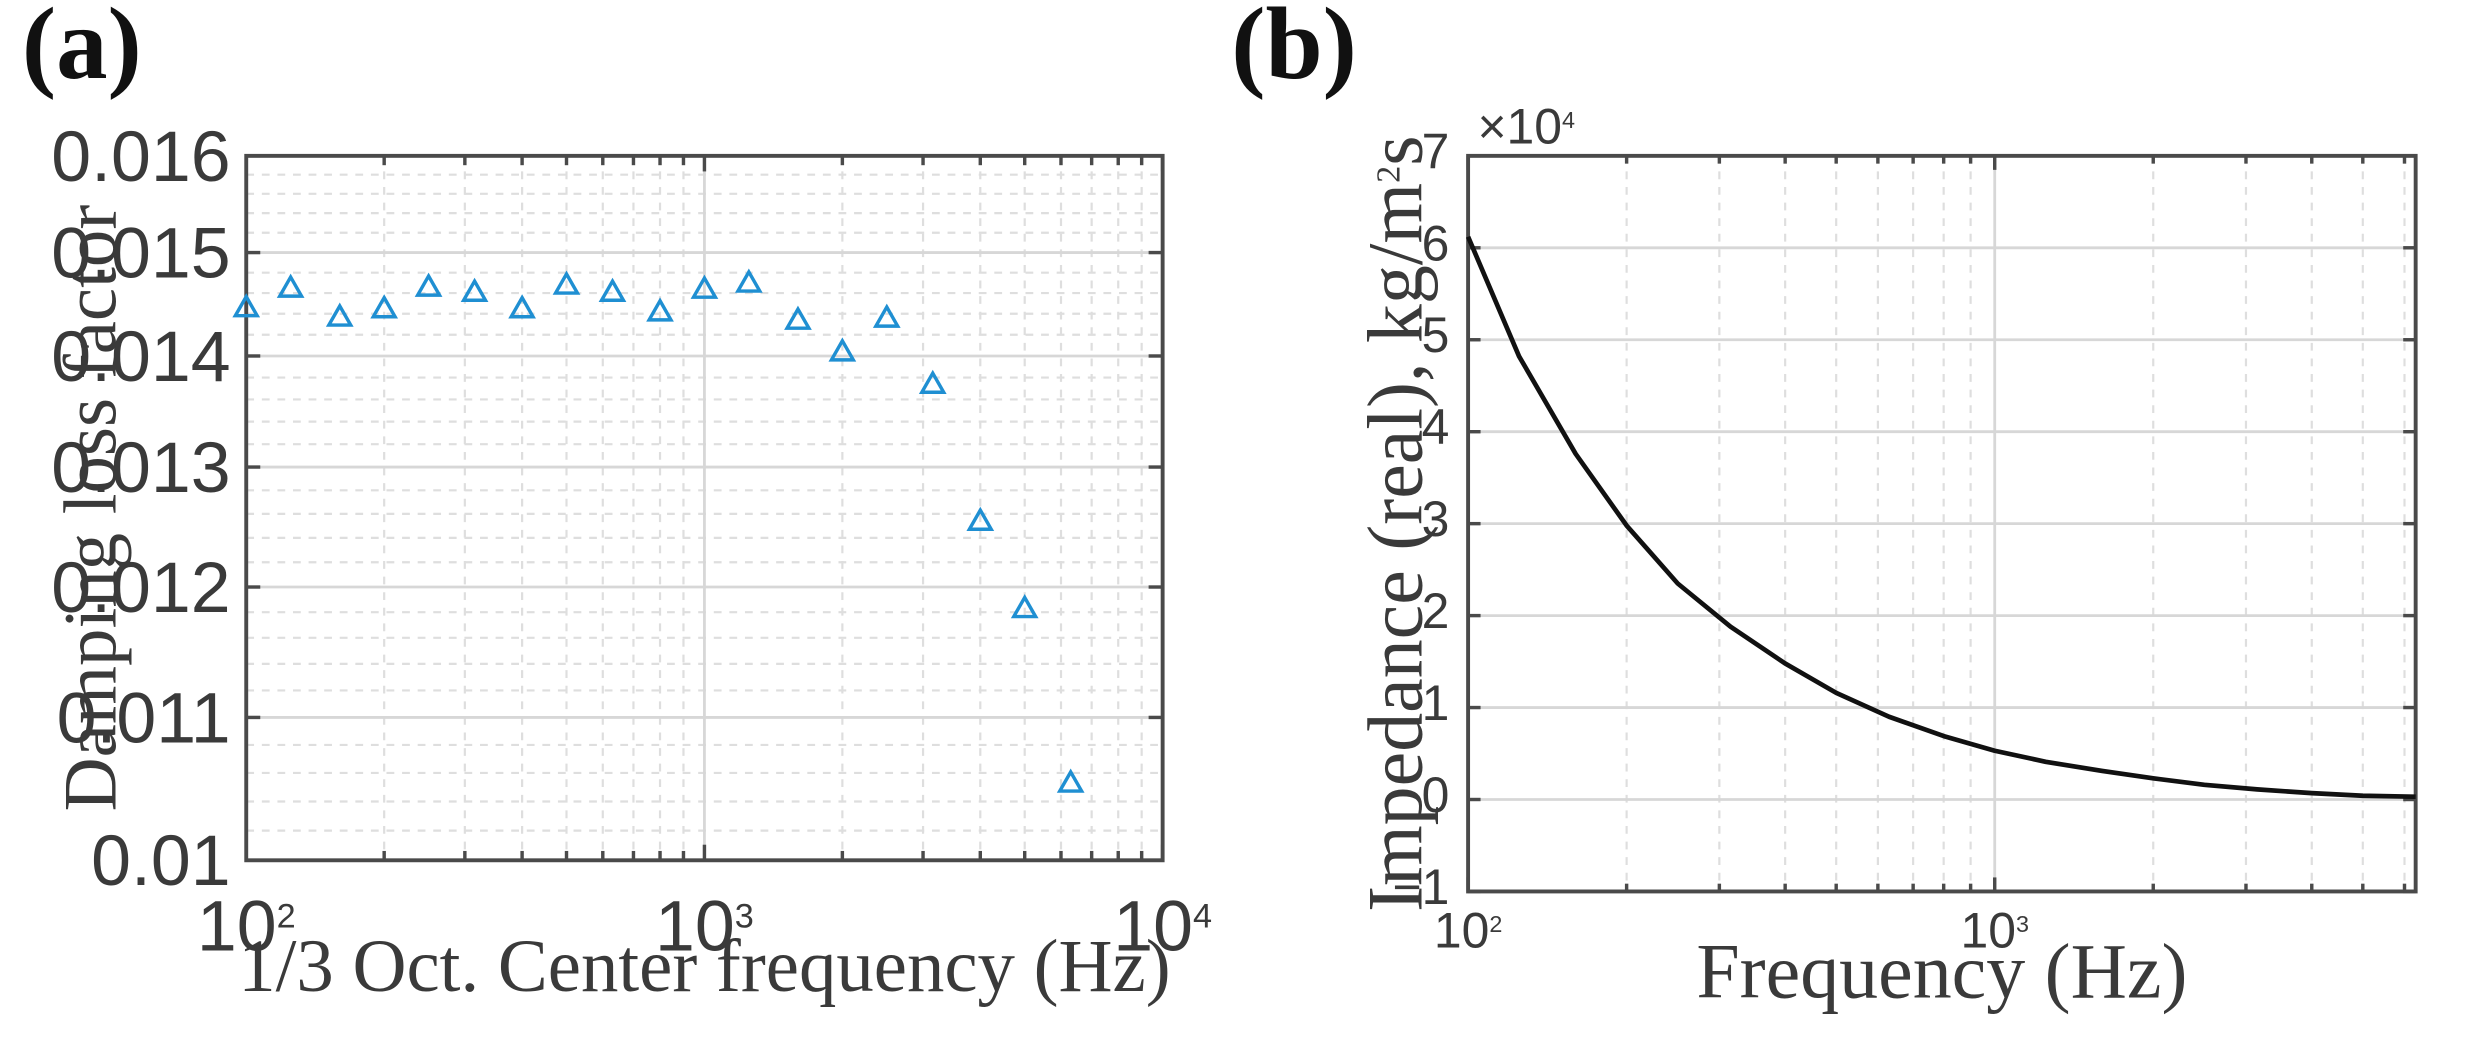 This screenshot has height=1055, width=2478. I want to click on panel-b-y-tick-labels: −1 0 1 2 3 4 5 6 7, so click(1421, 519).